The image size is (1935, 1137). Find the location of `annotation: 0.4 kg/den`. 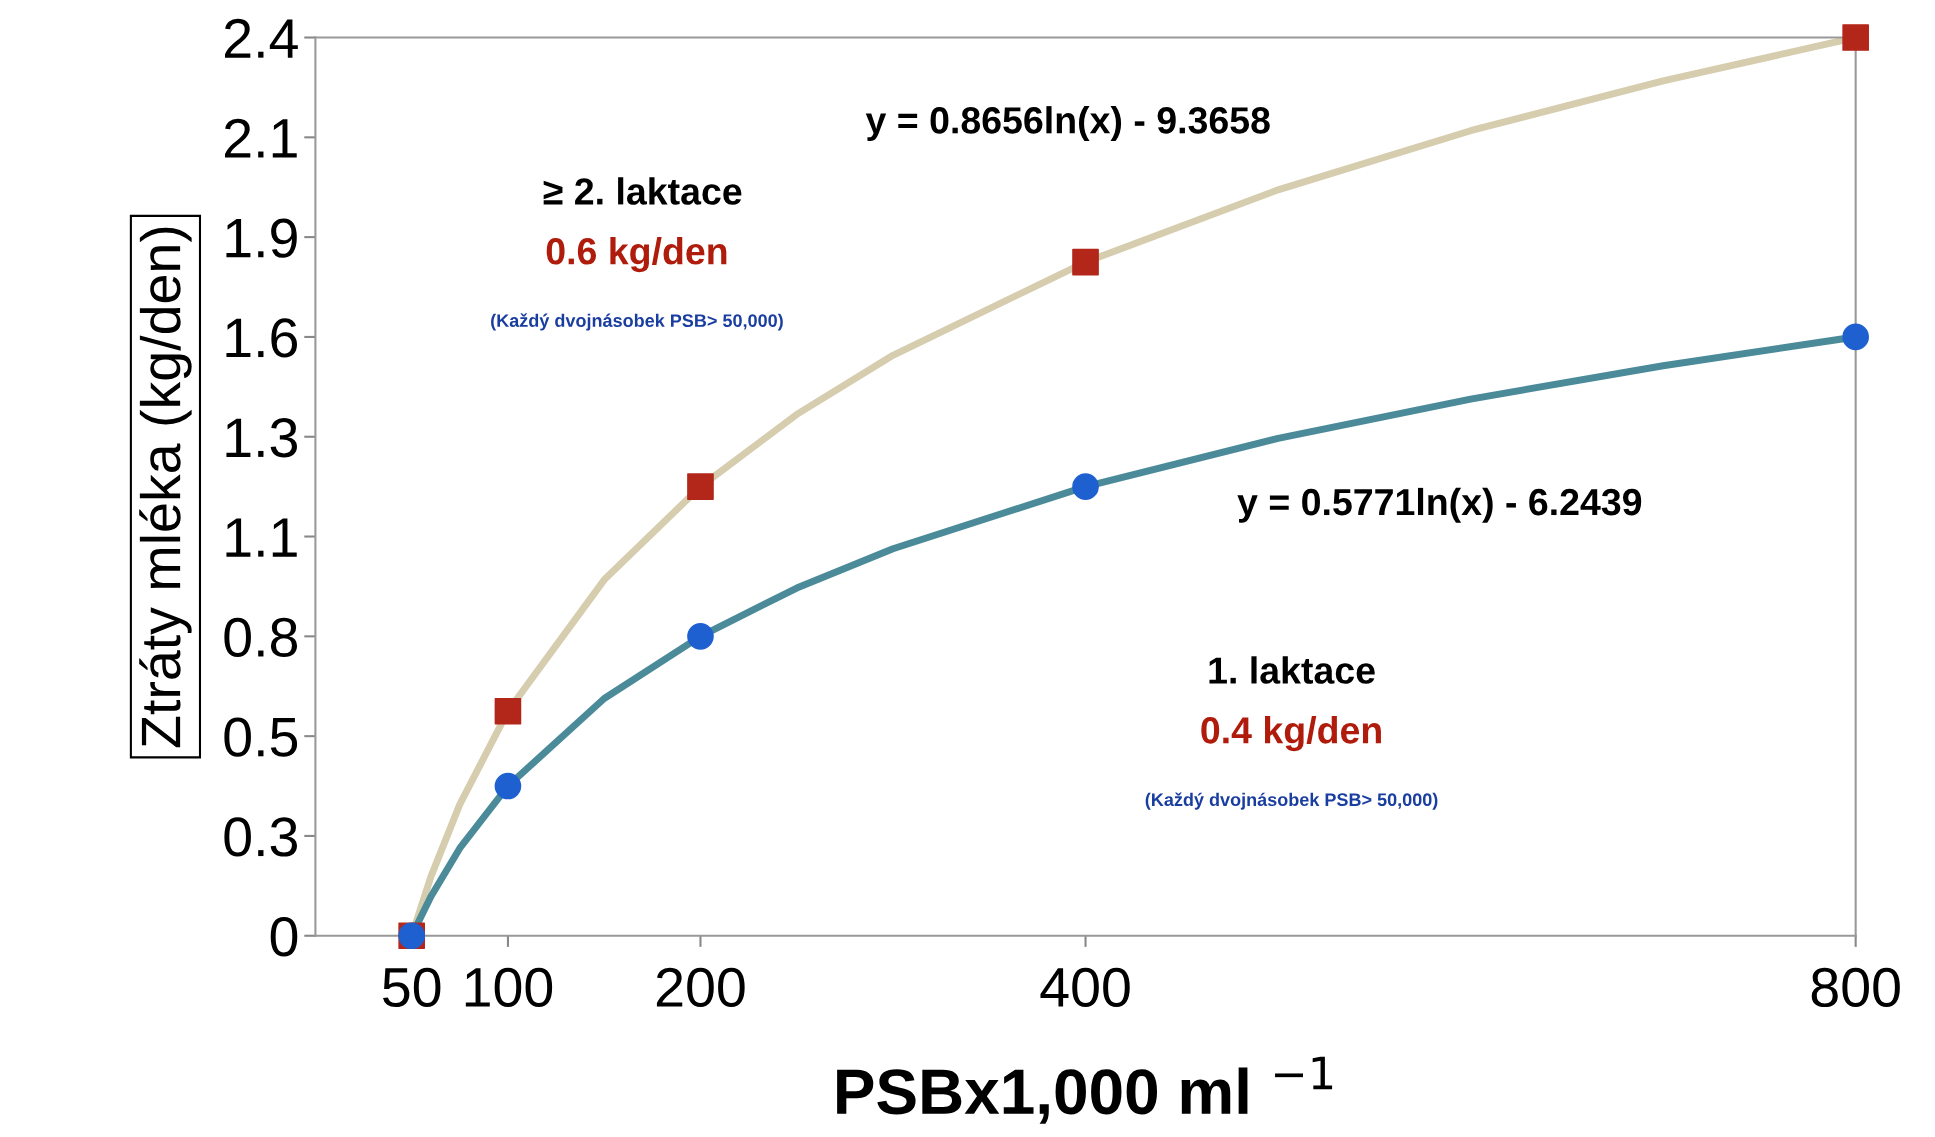

annotation: 0.4 kg/den is located at coordinates (1291, 734).